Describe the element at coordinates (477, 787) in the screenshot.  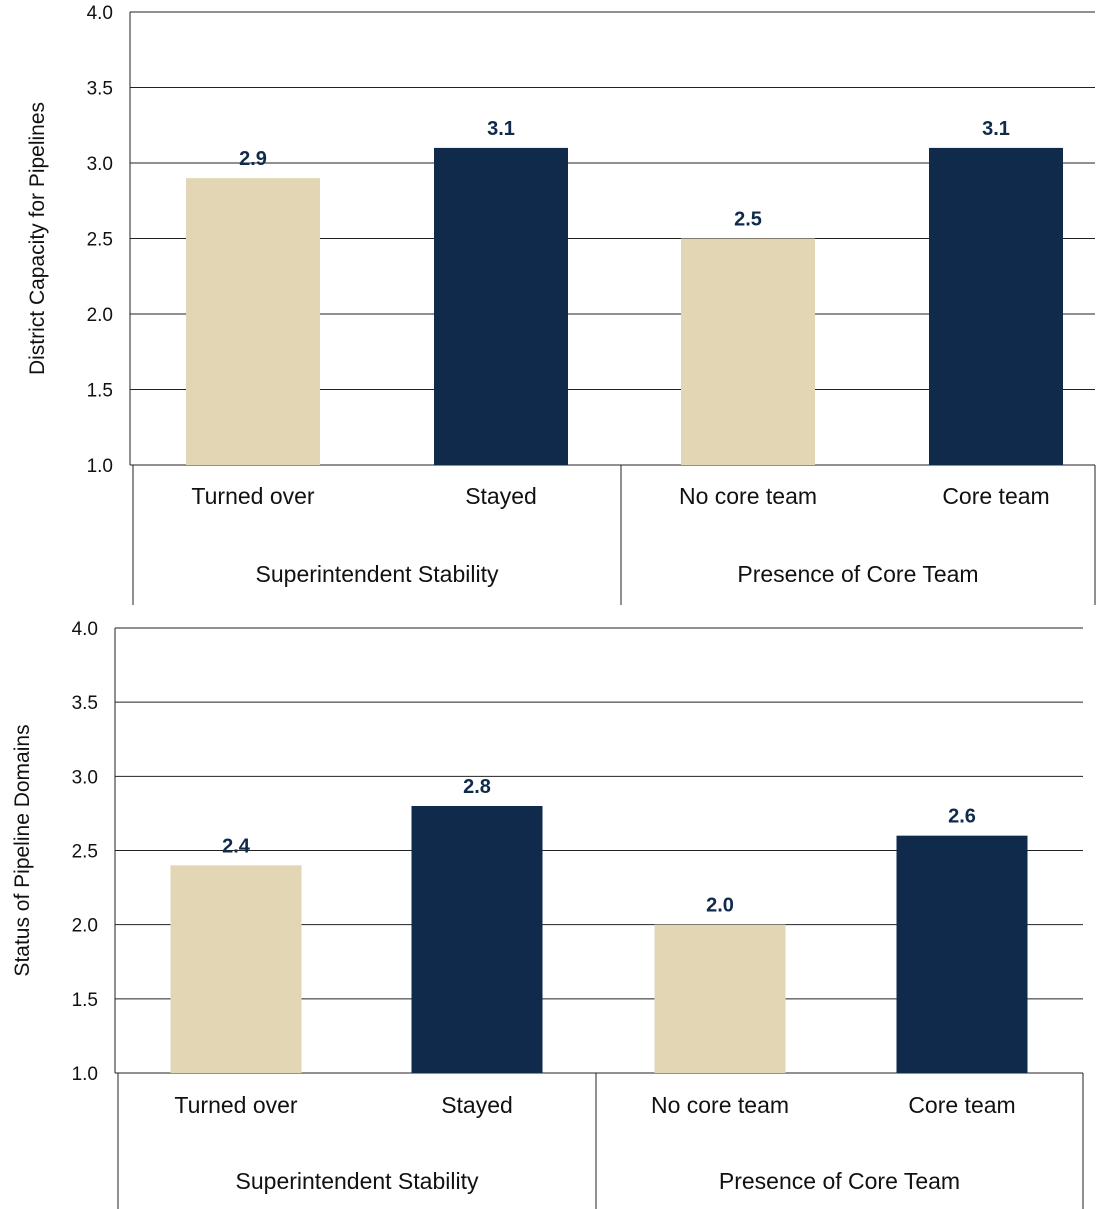
I see `data-label: 2.8` at that location.